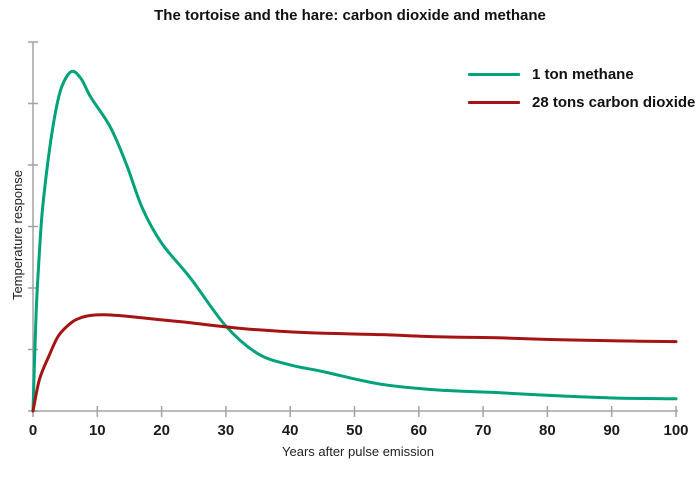  What do you see at coordinates (97, 430) in the screenshot?
I see `x-tick-label: 10` at bounding box center [97, 430].